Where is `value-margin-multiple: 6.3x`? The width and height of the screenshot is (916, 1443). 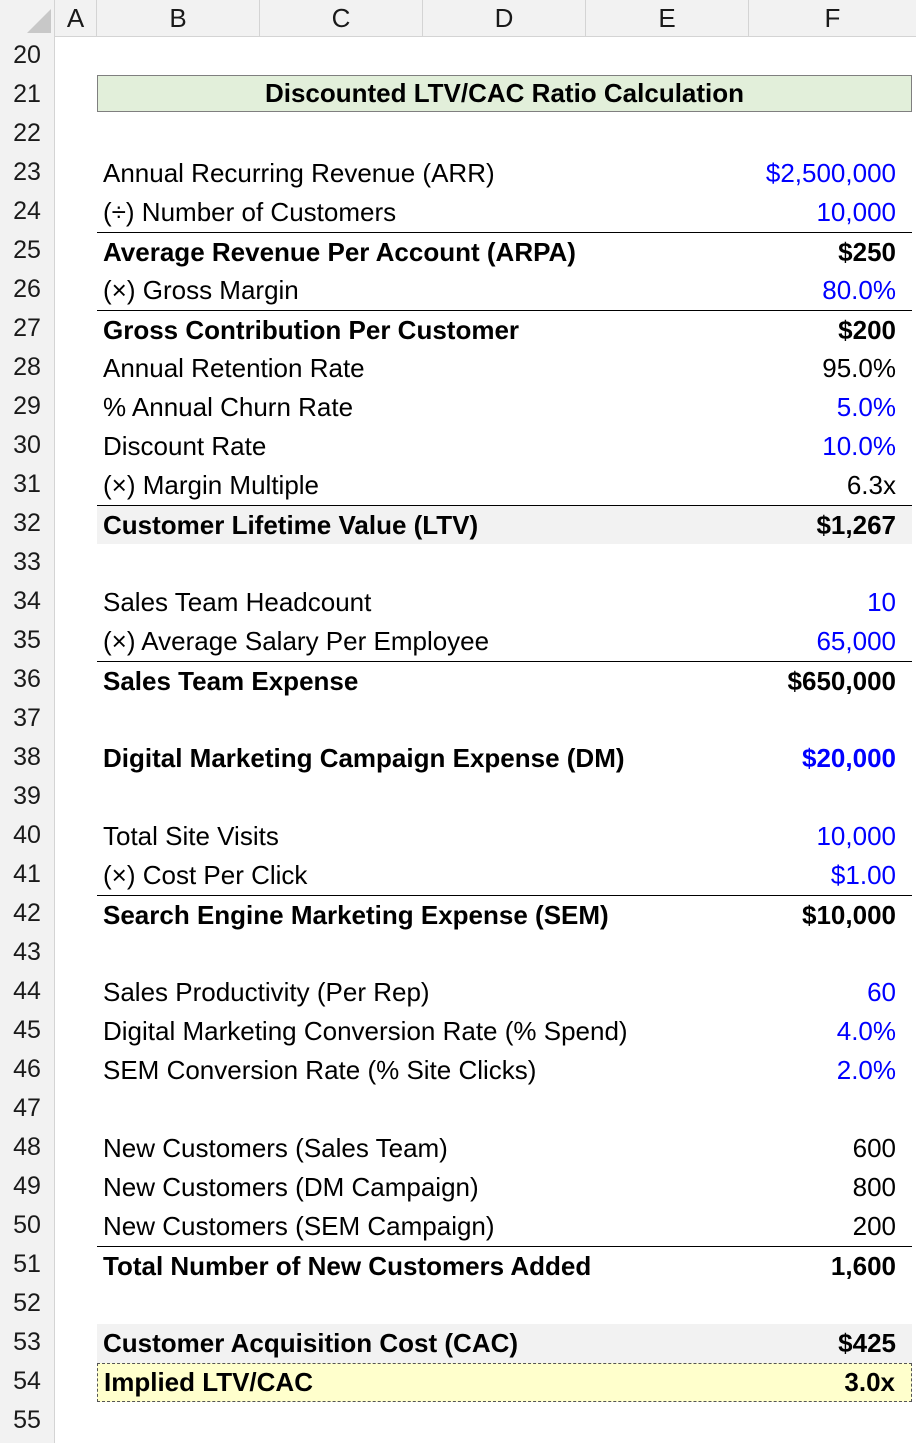
value-margin-multiple: 6.3x is located at coordinates (871, 485).